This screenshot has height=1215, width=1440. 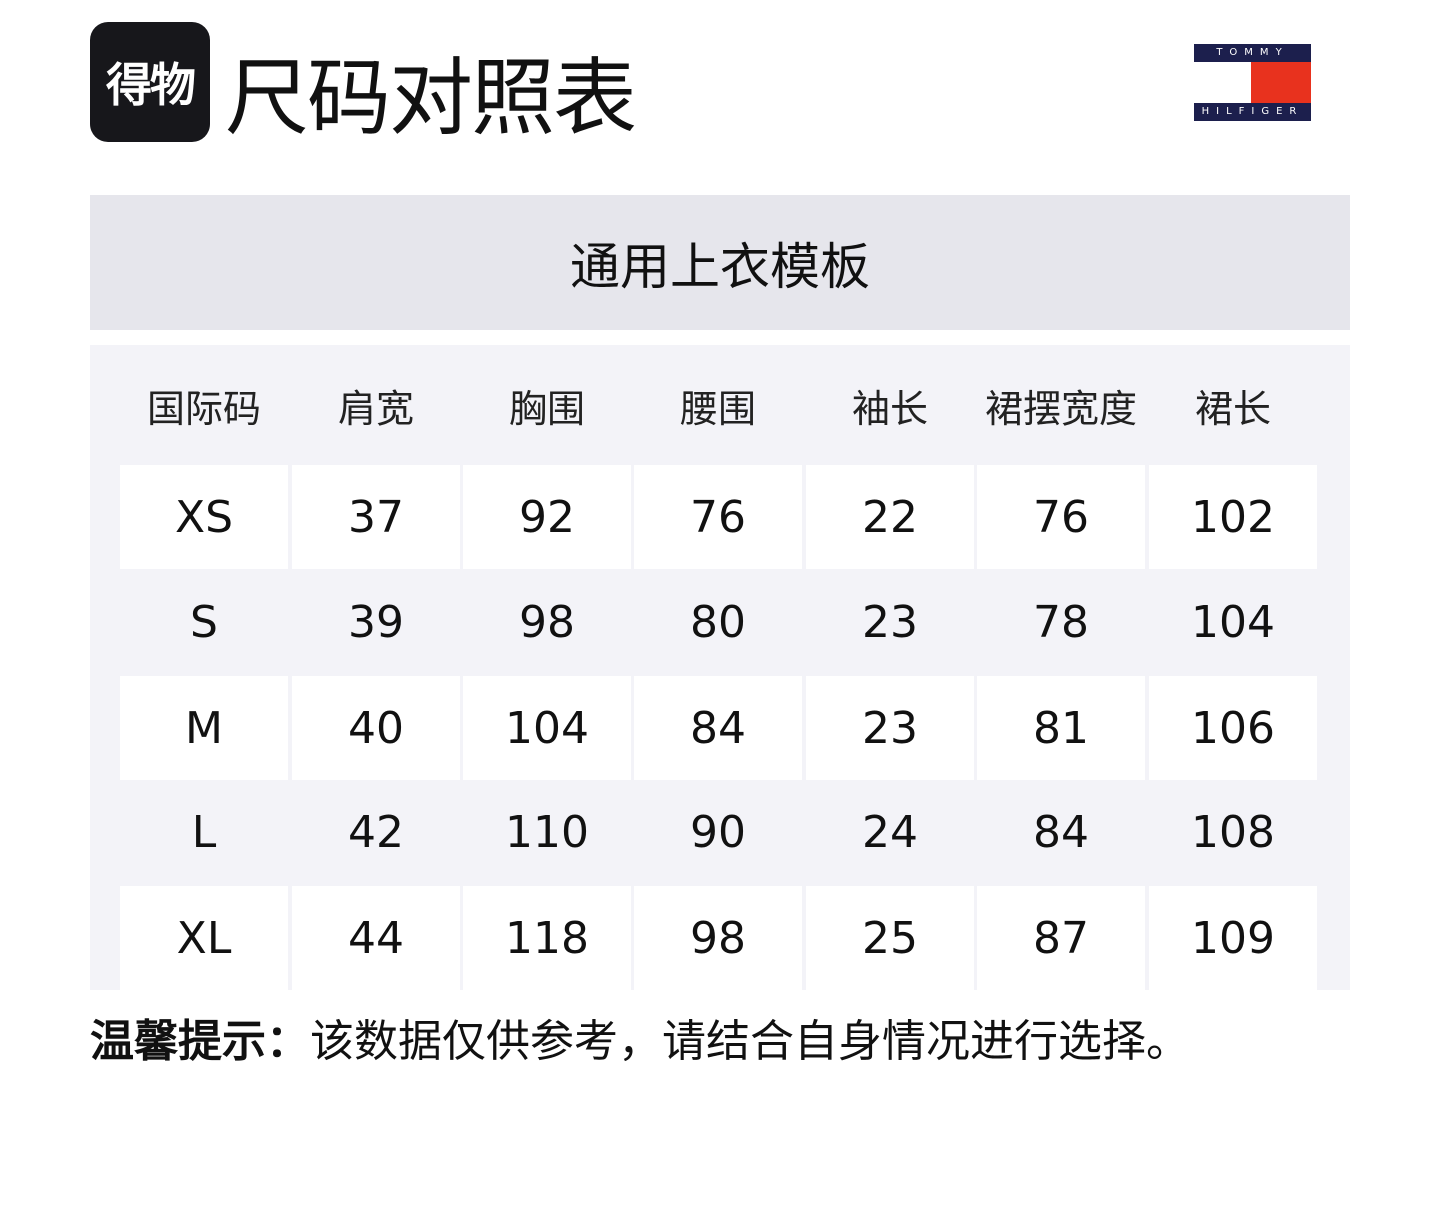 What do you see at coordinates (1281, 82) in the screenshot?
I see `brand-logo-flag` at bounding box center [1281, 82].